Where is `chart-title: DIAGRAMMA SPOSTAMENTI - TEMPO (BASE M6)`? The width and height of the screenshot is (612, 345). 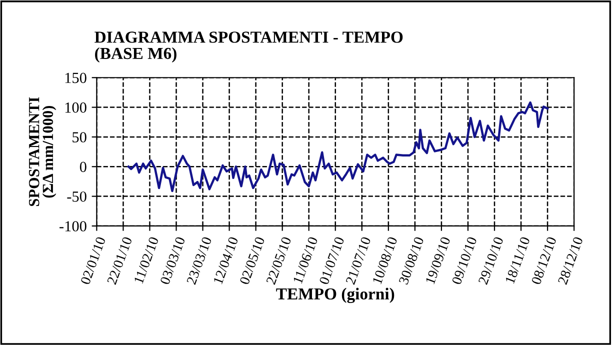
chart-title: DIAGRAMMA SPOSTAMENTI - TEMPO (BASE M6) is located at coordinates (248, 47).